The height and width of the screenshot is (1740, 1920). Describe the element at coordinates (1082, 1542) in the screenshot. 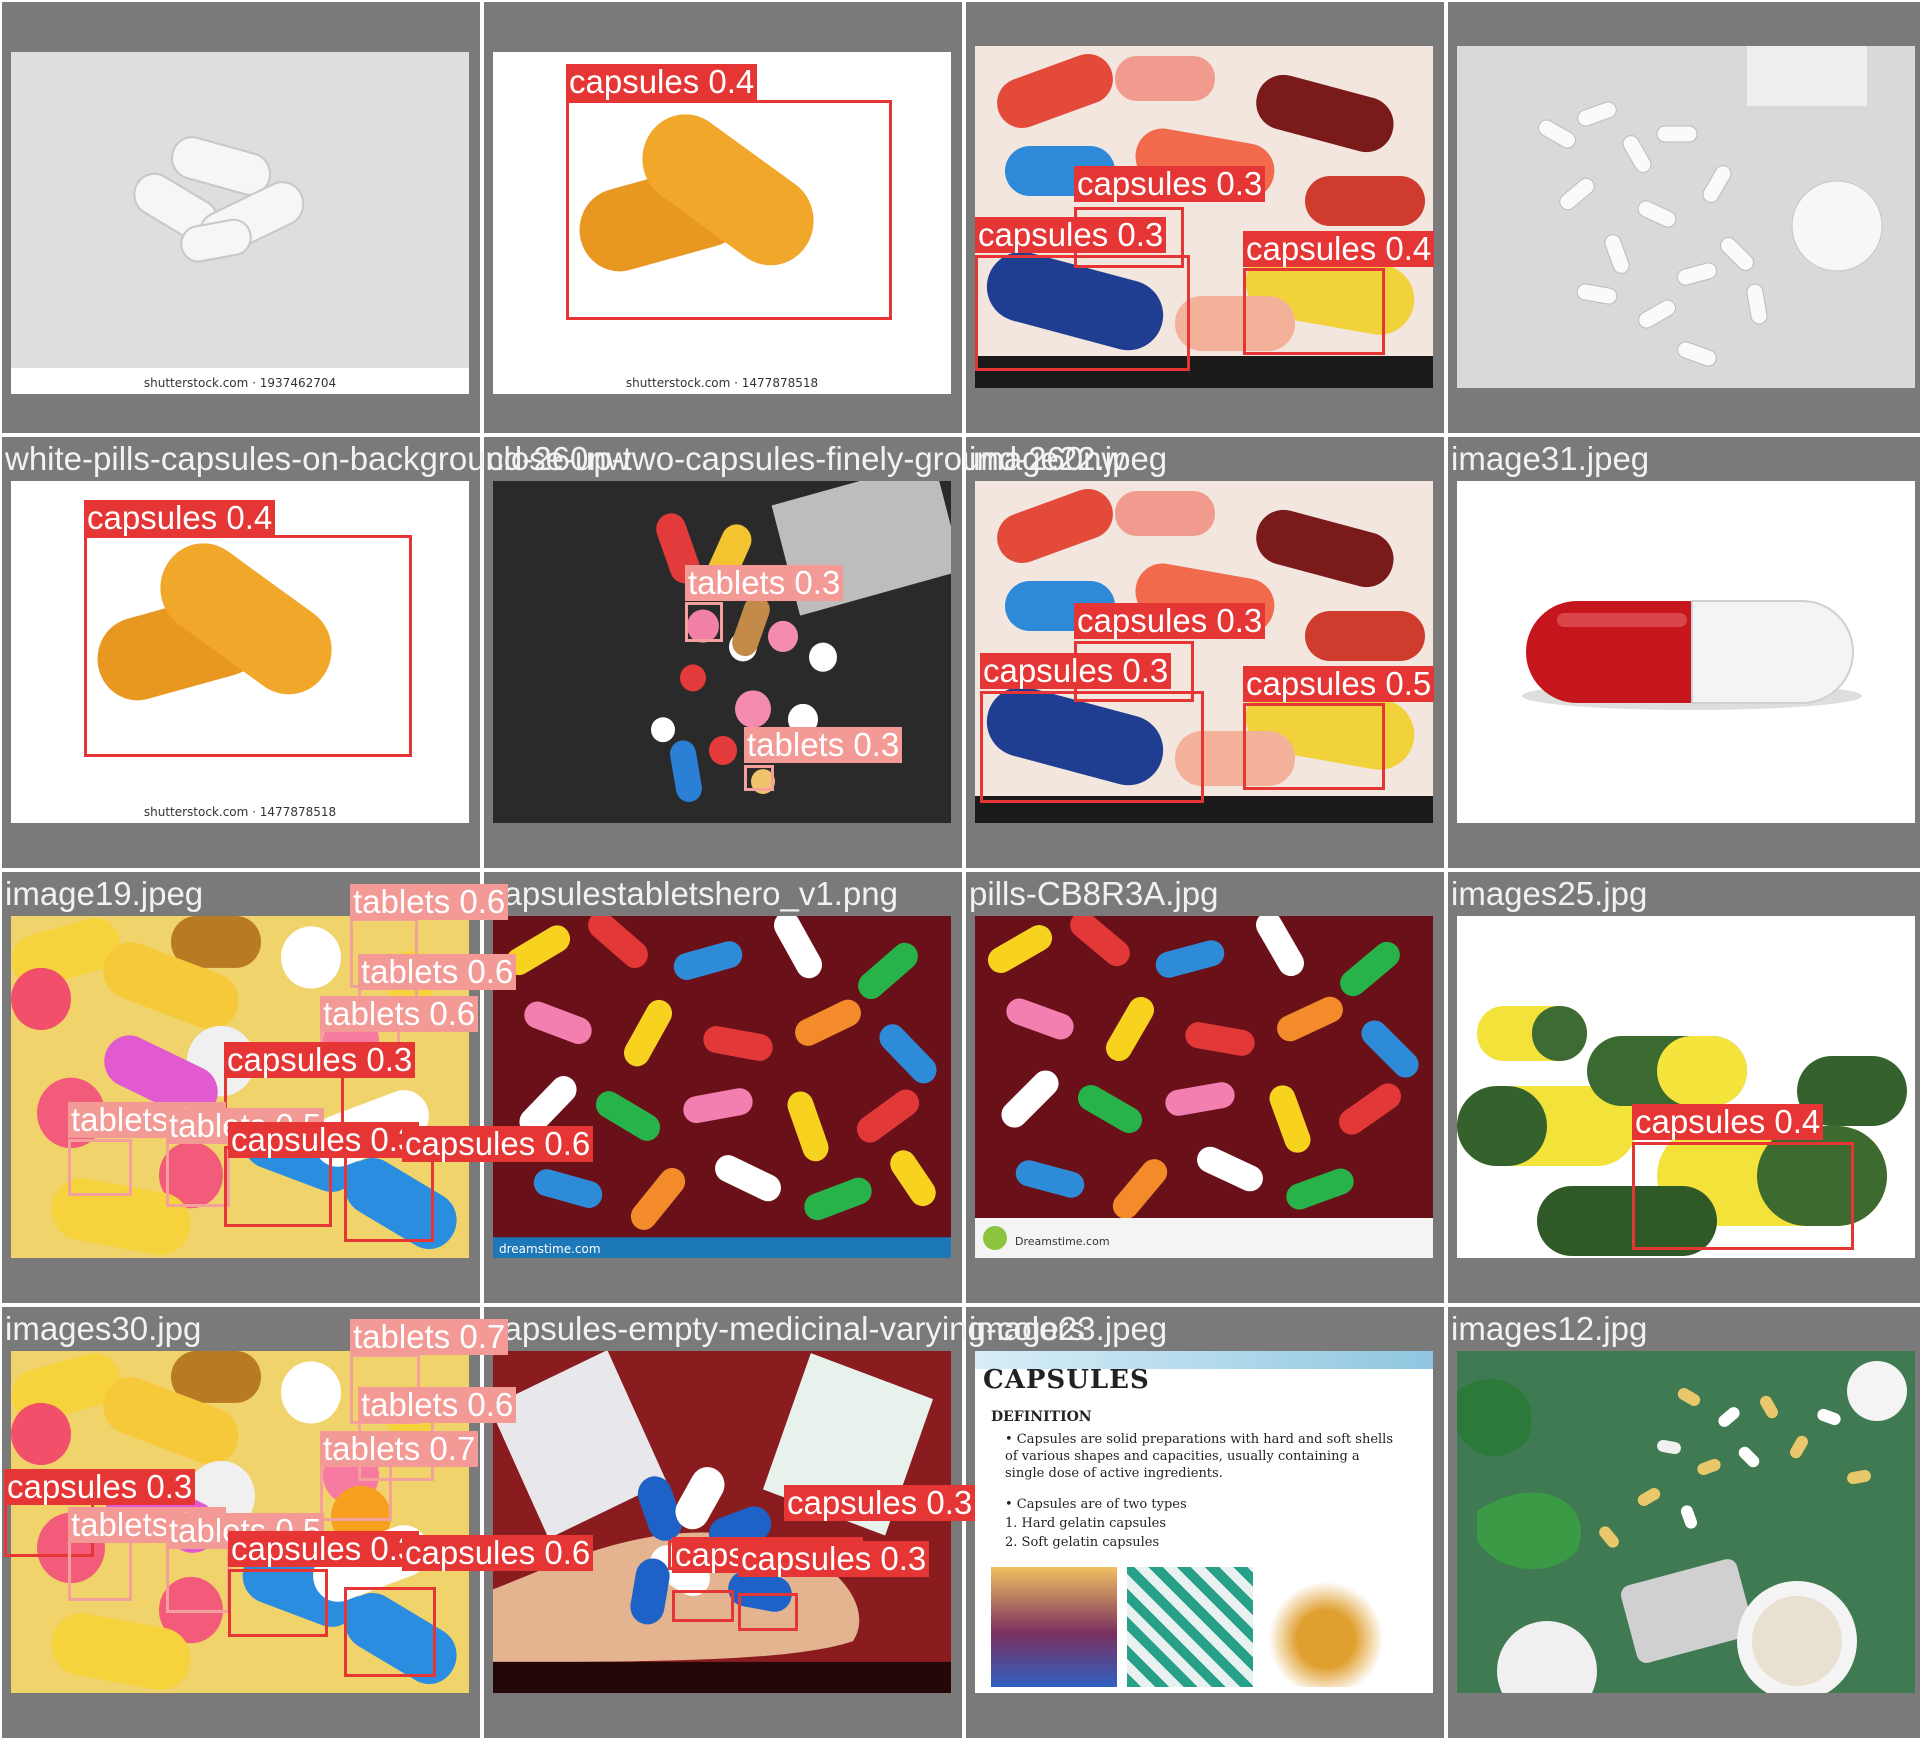

I see `slide-text: 2. Soft gelatin capsules` at that location.